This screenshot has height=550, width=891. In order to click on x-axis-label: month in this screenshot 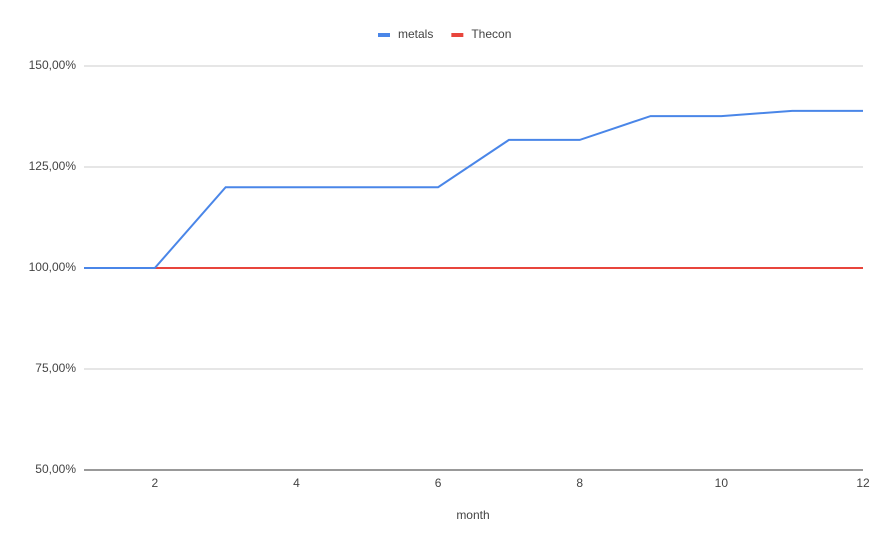, I will do `click(472, 515)`.